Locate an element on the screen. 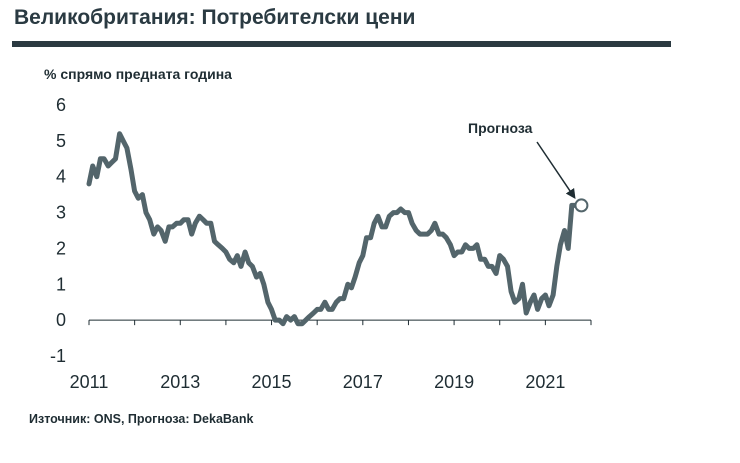 Image resolution: width=740 pixels, height=463 pixels. forecast-arrow is located at coordinates (556, 170).